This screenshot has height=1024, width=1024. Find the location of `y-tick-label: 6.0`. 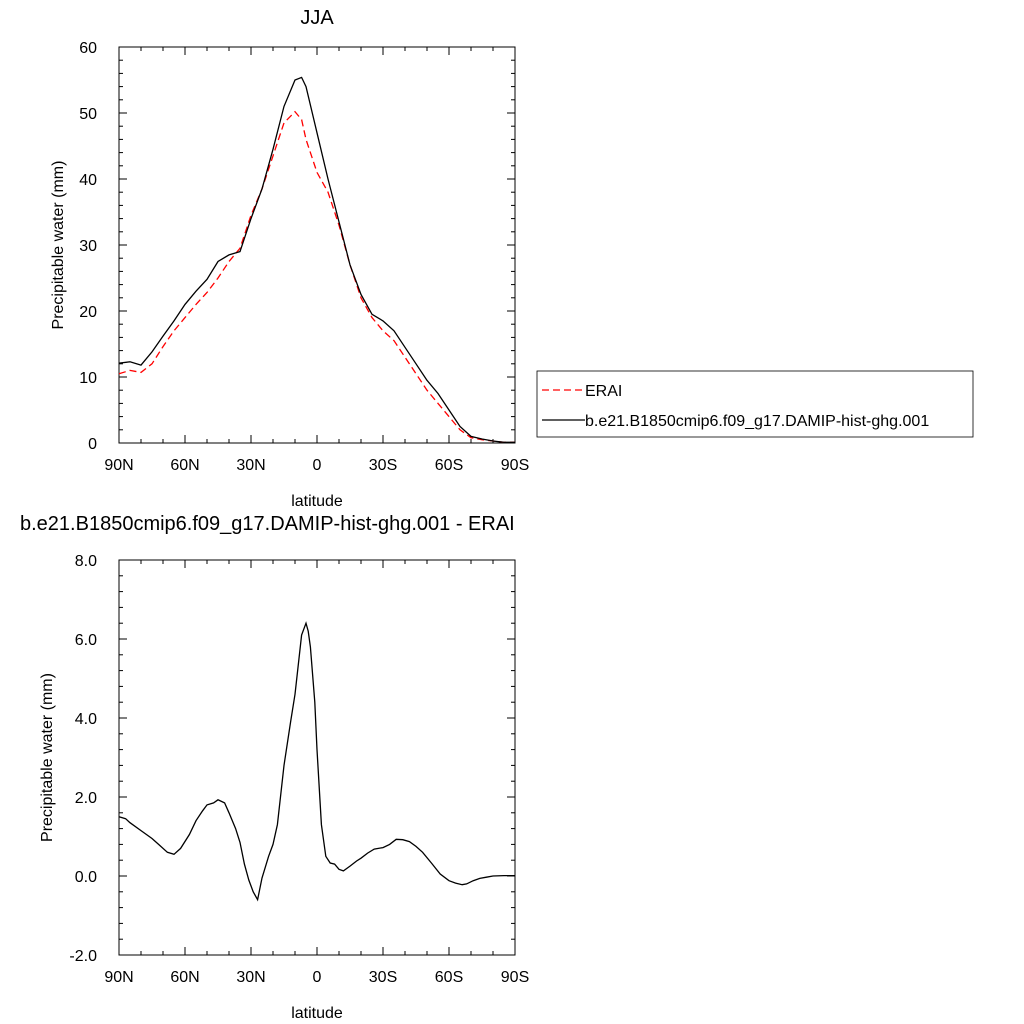

y-tick-label: 6.0 is located at coordinates (86, 640).